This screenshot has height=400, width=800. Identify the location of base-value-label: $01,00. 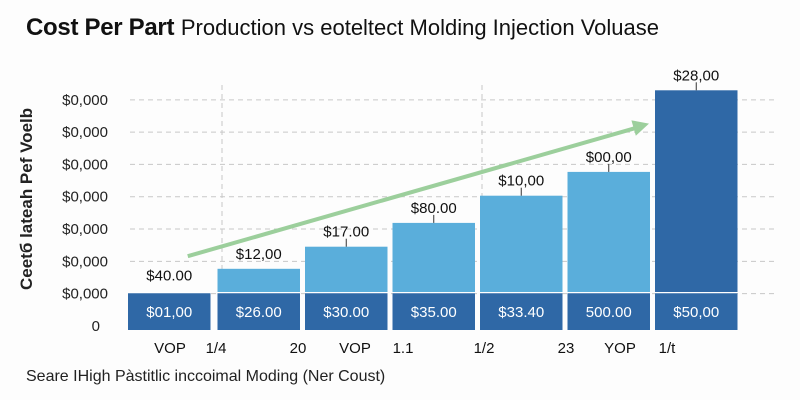
(169, 312).